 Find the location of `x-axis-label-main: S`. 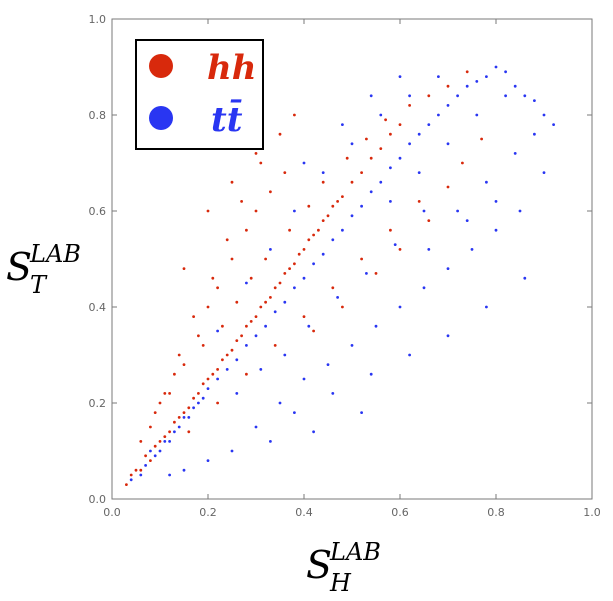

x-axis-label-main: S is located at coordinates (319, 565).